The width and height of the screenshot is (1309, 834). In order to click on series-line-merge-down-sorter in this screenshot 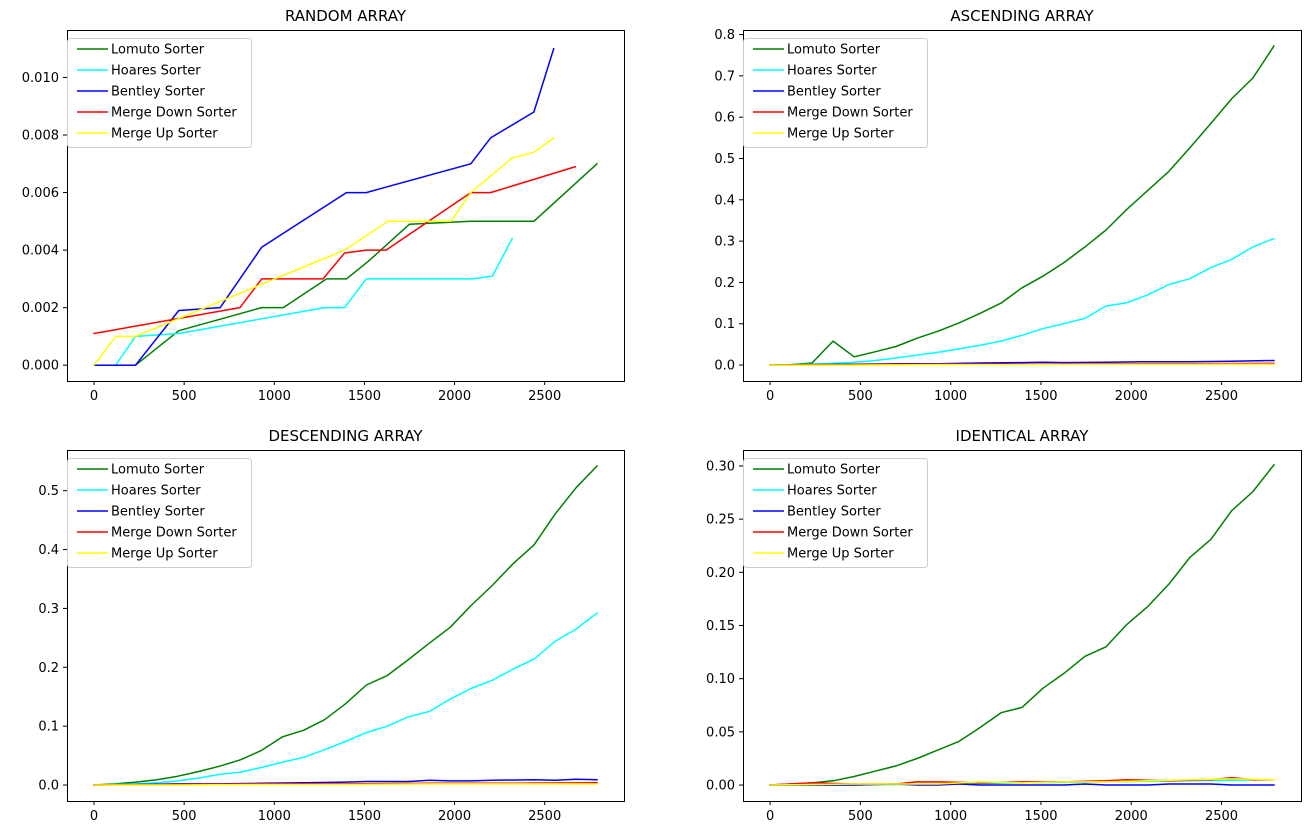, I will do `click(335, 250)`.